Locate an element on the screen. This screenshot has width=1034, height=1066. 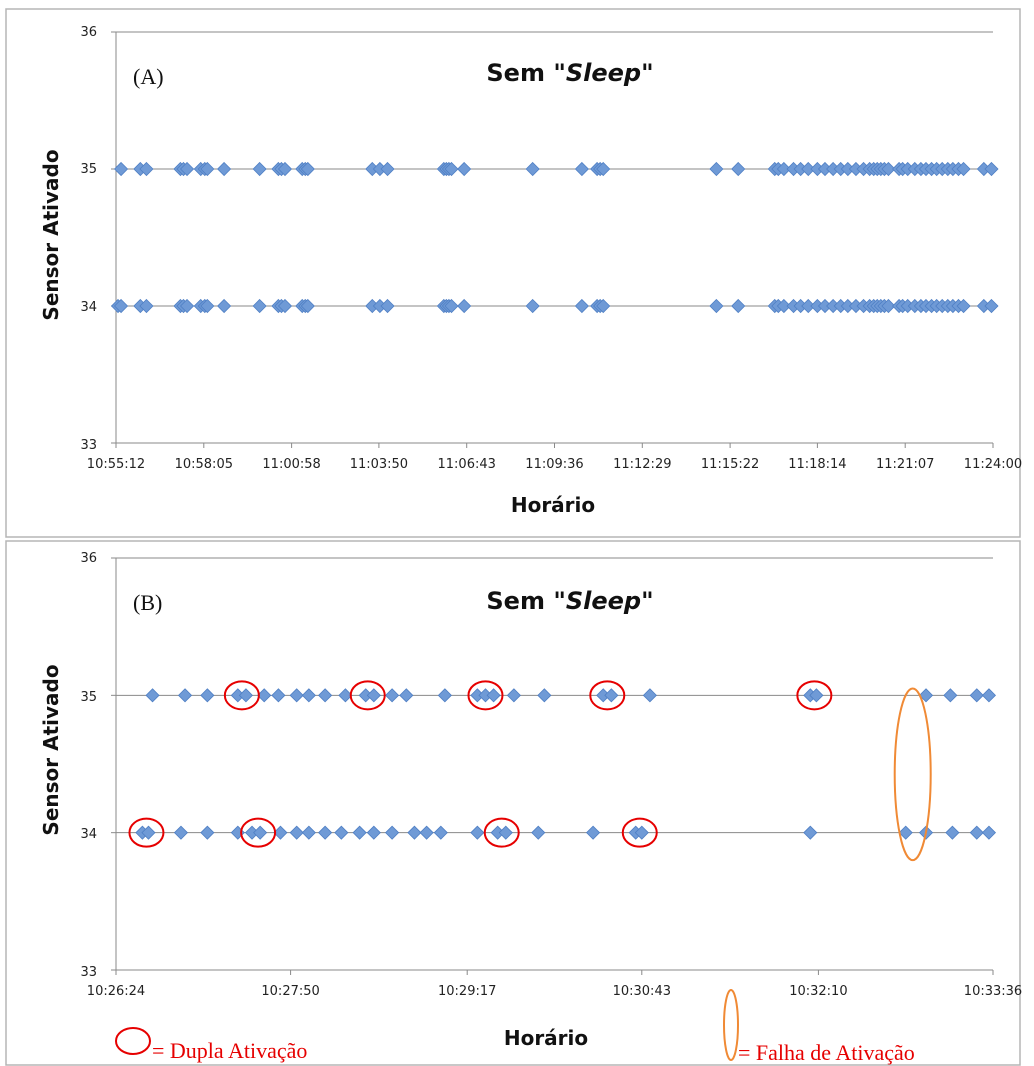
panel-b-annotations is located at coordinates (530, 771).